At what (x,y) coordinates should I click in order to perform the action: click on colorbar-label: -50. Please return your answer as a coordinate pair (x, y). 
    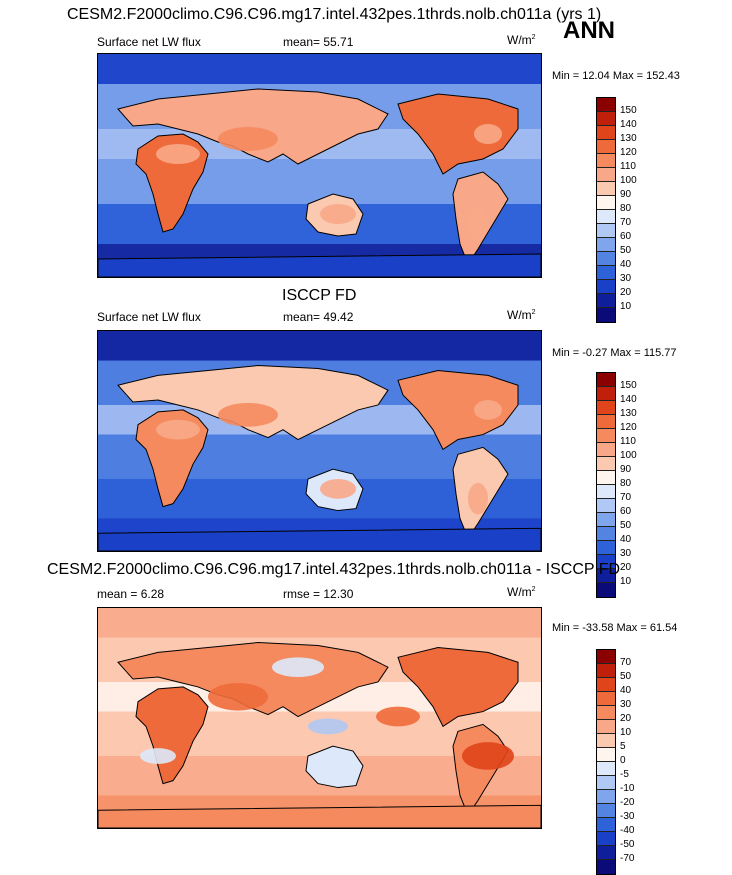
    Looking at the image, I should click on (627, 844).